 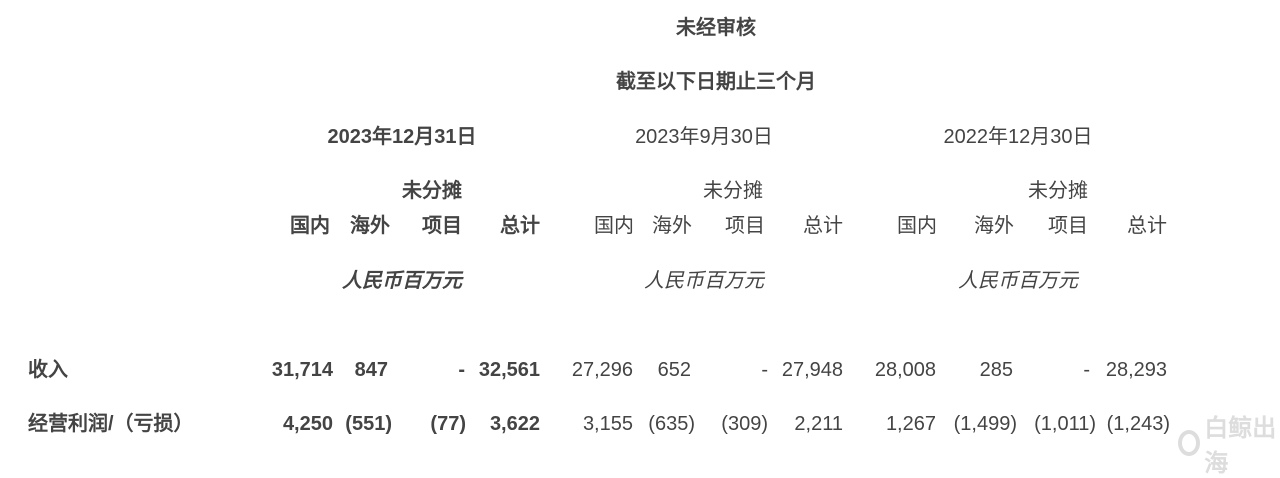 What do you see at coordinates (48, 370) in the screenshot?
I see `row-label: 收入` at bounding box center [48, 370].